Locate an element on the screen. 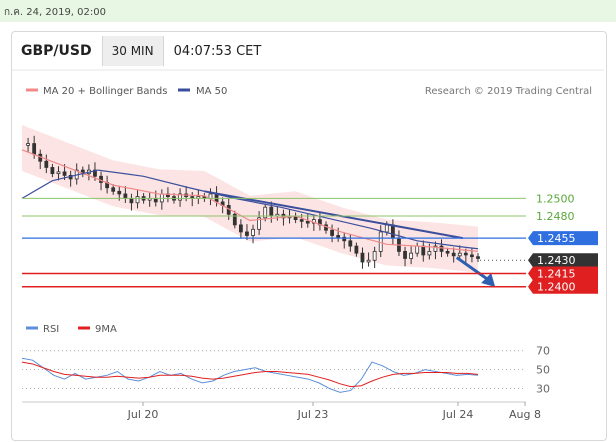 The width and height of the screenshot is (616, 442). rsi-ma-line is located at coordinates (250, 374).